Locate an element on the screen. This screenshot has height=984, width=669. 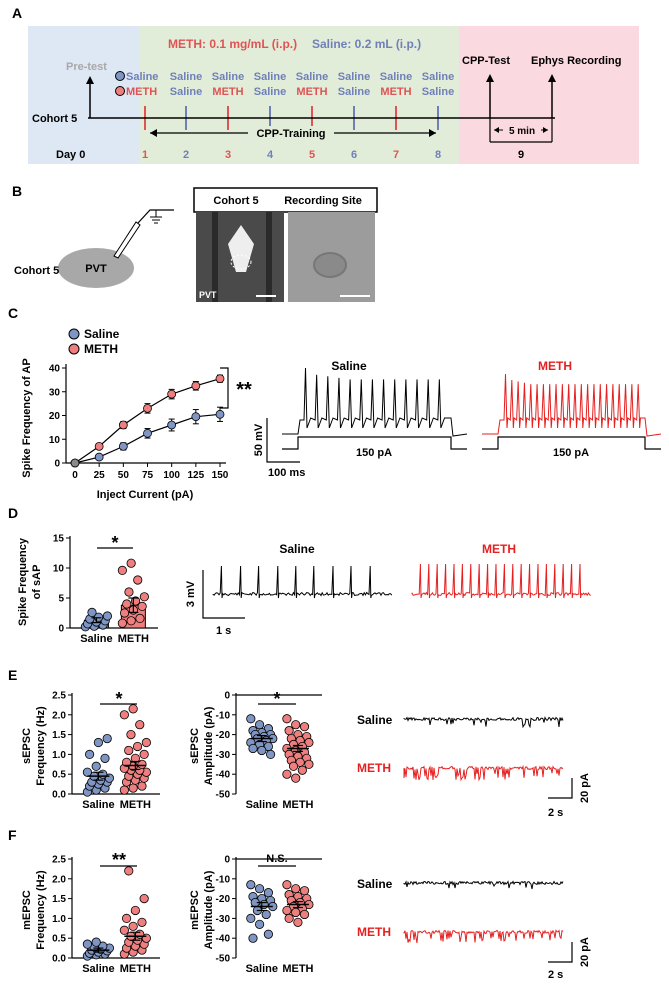
c-significance: ** is located at coordinates (244, 390).